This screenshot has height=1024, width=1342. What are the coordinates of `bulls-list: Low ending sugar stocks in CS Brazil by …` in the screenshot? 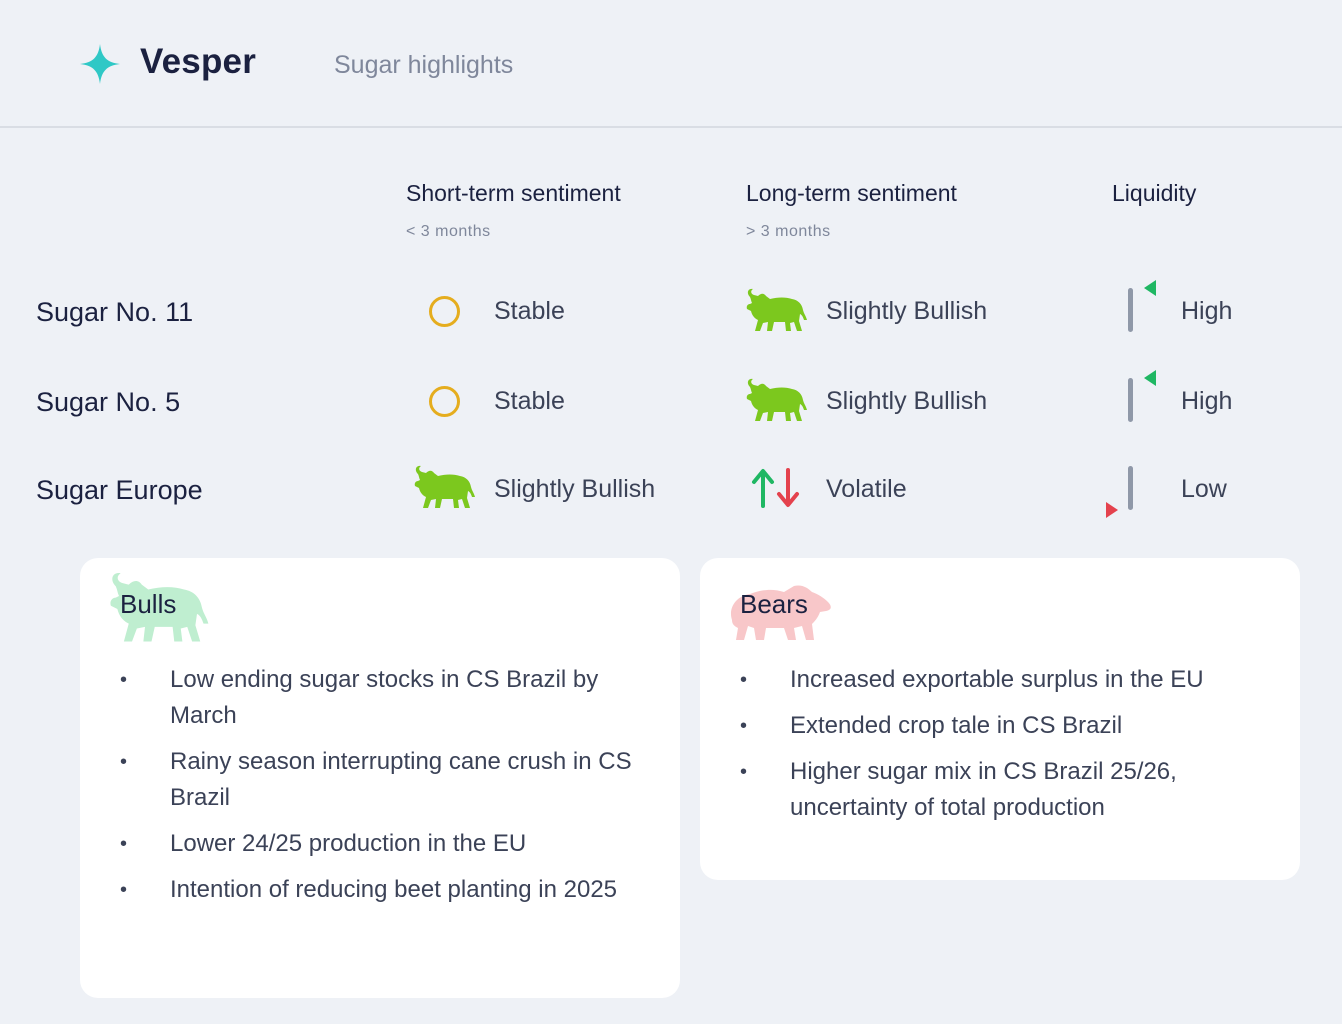 It's located at (385, 790).